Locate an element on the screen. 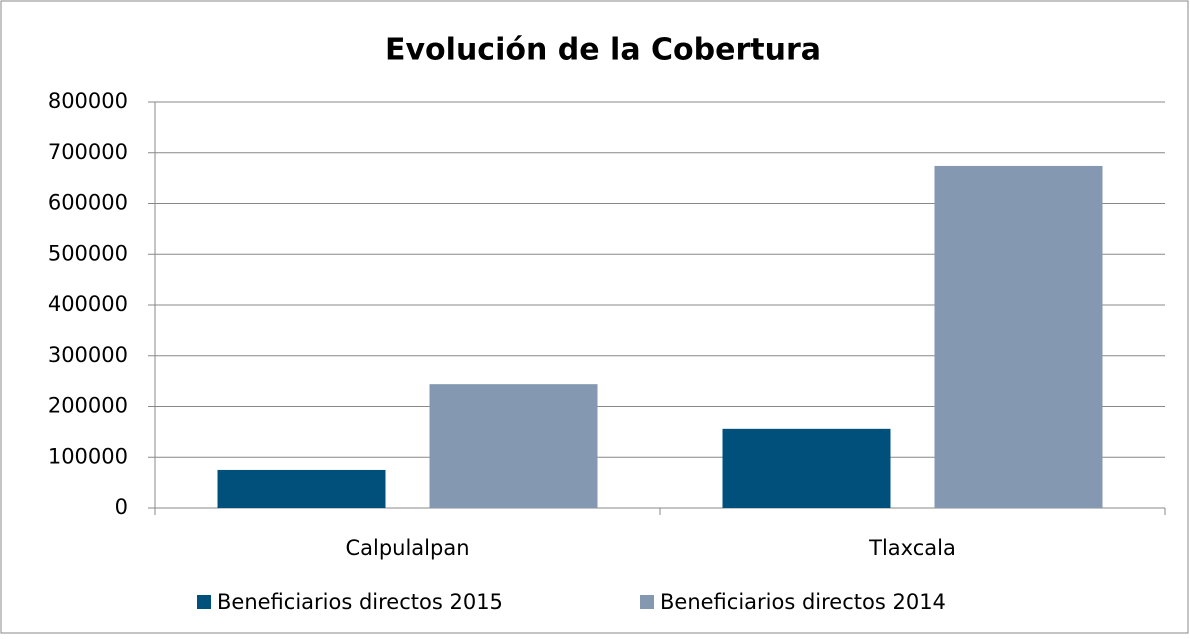  chart-title: Evolución de la Cobertura is located at coordinates (603, 50).